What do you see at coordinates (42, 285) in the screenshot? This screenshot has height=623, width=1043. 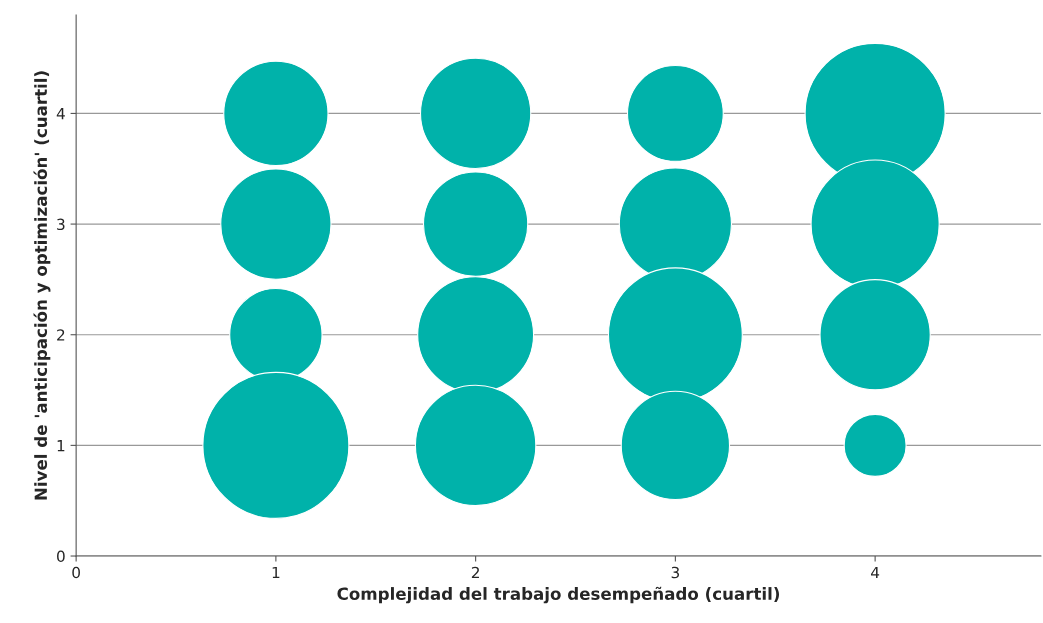 I see `y-axis-title: Nivel de 'anticipación y optimización' (cuartil)` at bounding box center [42, 285].